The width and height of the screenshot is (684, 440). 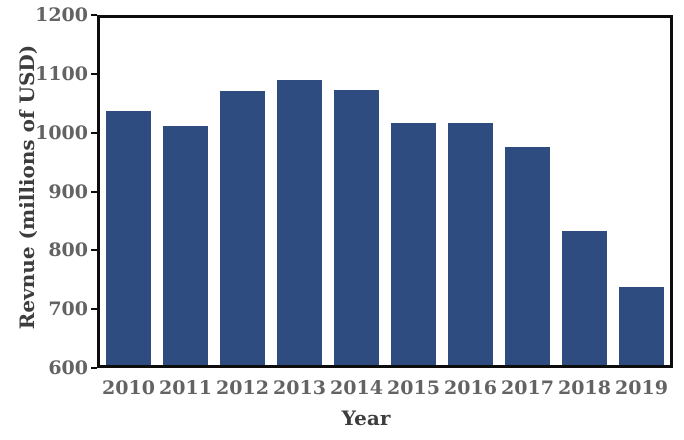 I want to click on x-tick-label-2015: 2015, so click(x=413, y=388).